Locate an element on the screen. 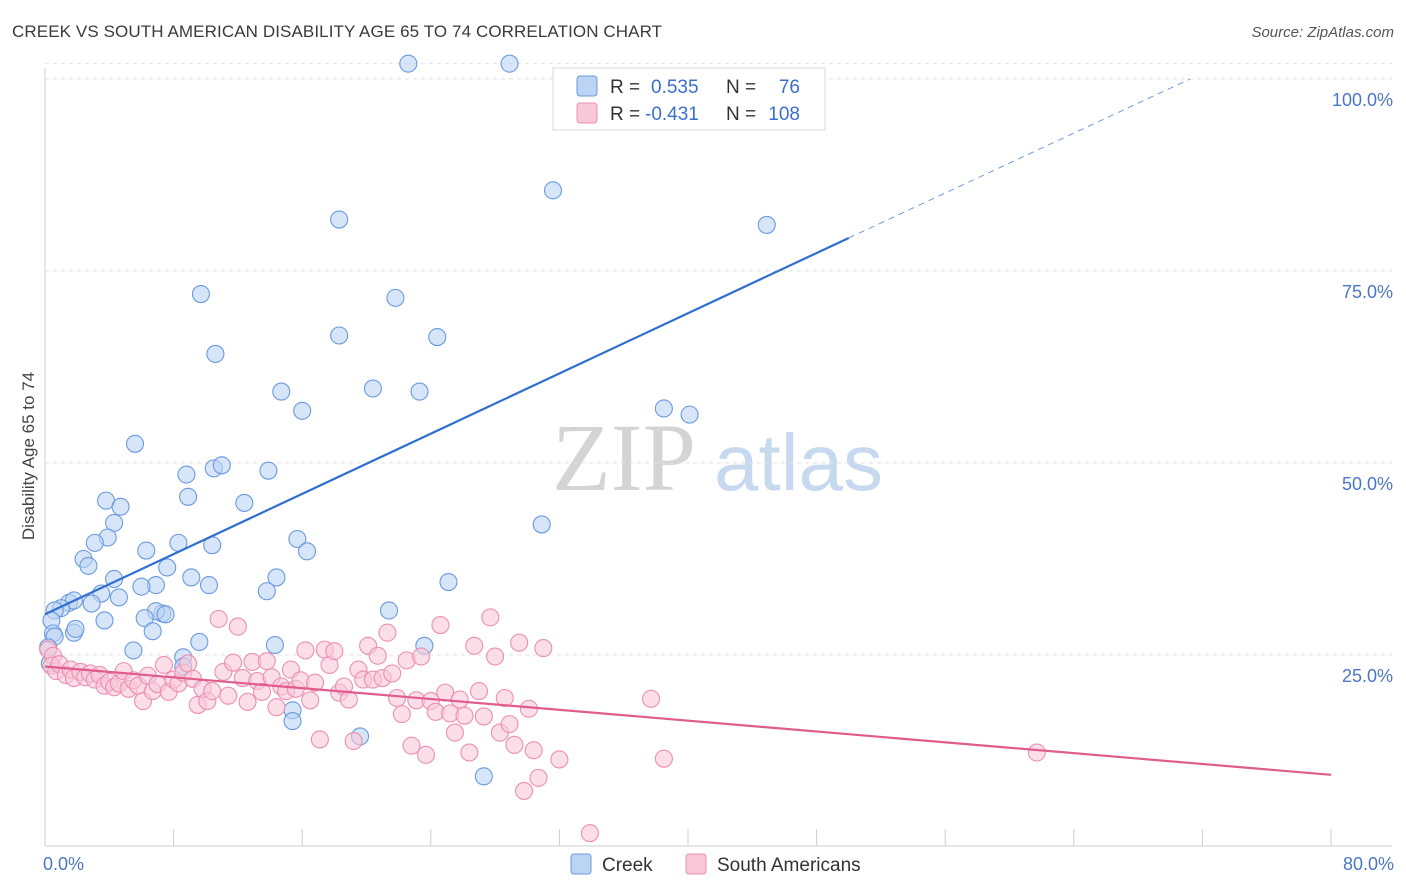  legend-swatch-south-americans is located at coordinates (587, 113).